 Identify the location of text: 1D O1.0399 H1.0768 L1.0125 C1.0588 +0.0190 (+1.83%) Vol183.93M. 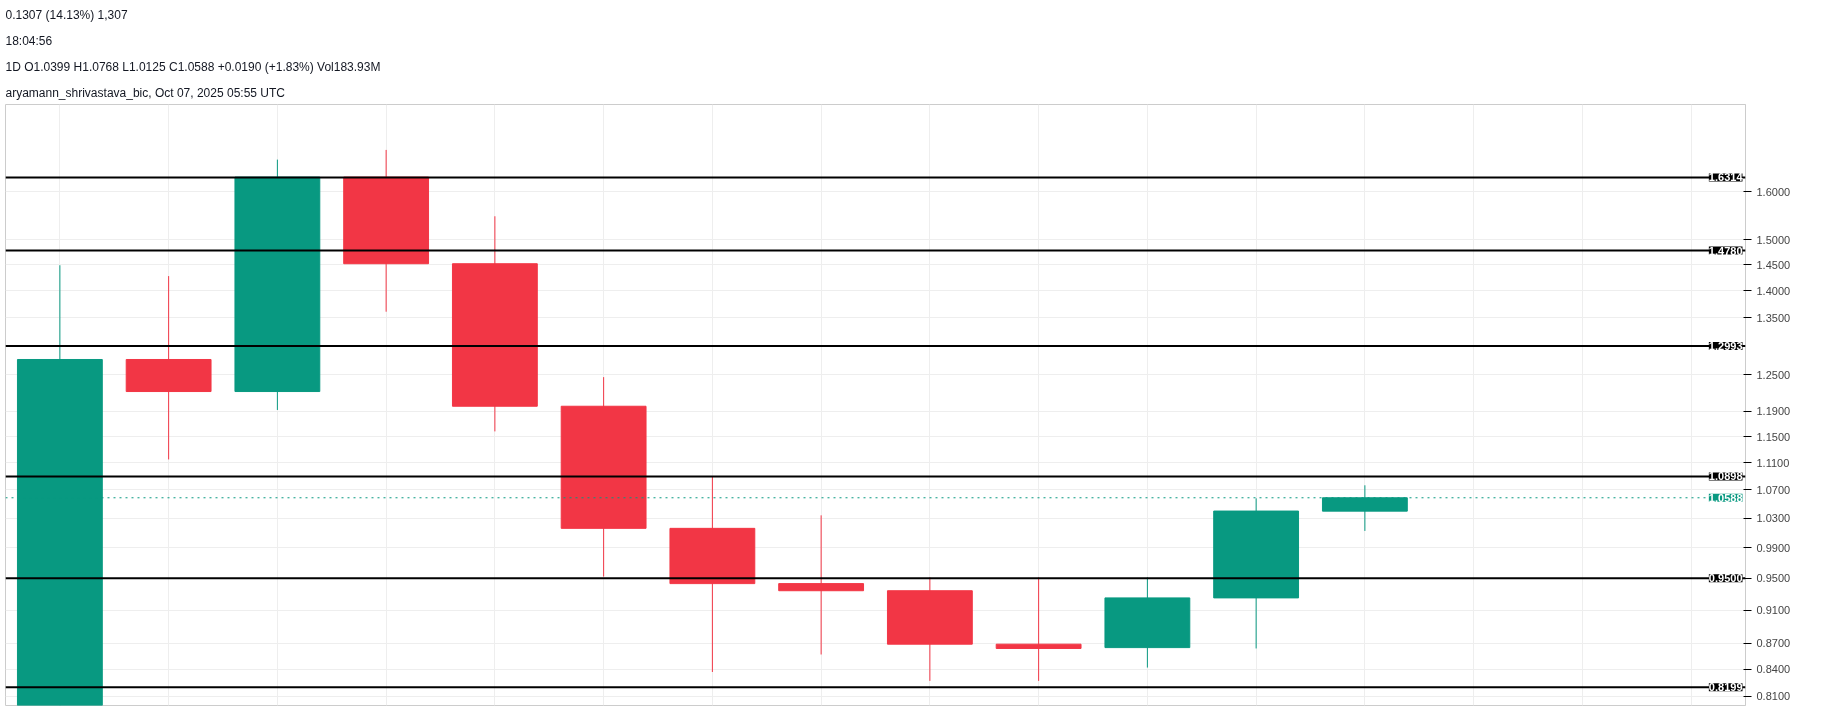
(193, 66).